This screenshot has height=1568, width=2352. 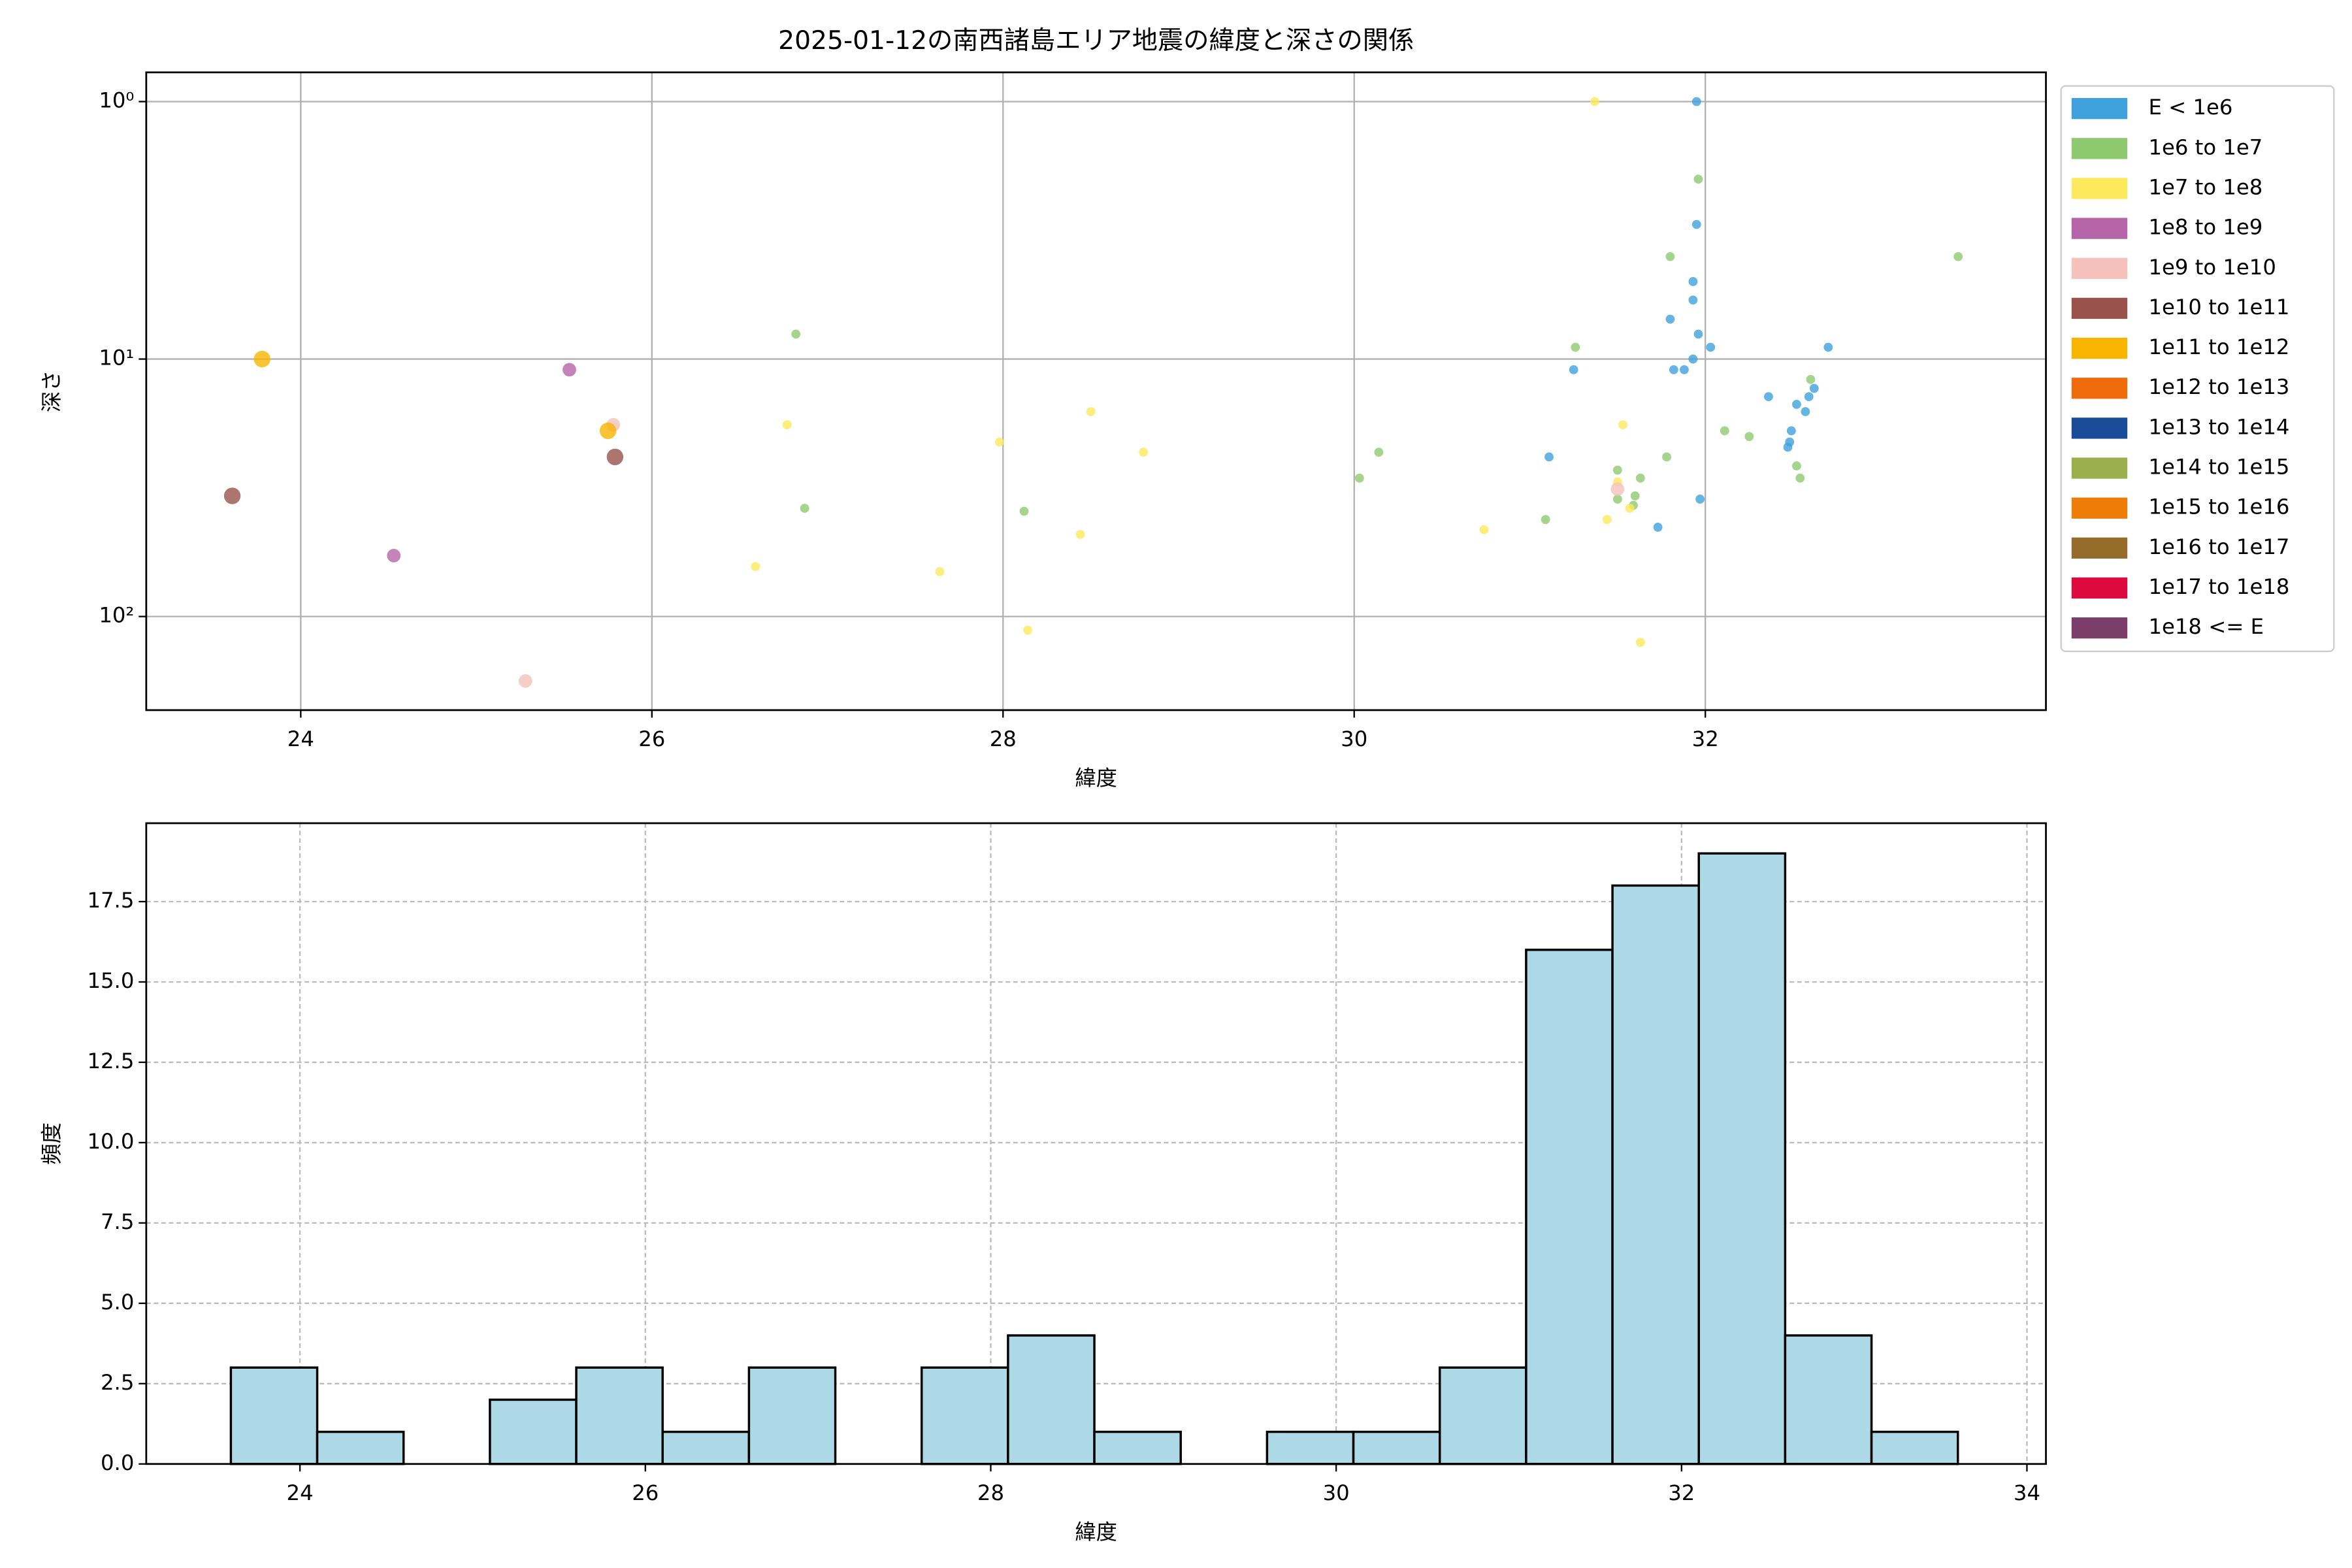 I want to click on y-tick-label: 7.5, so click(x=117, y=1221).